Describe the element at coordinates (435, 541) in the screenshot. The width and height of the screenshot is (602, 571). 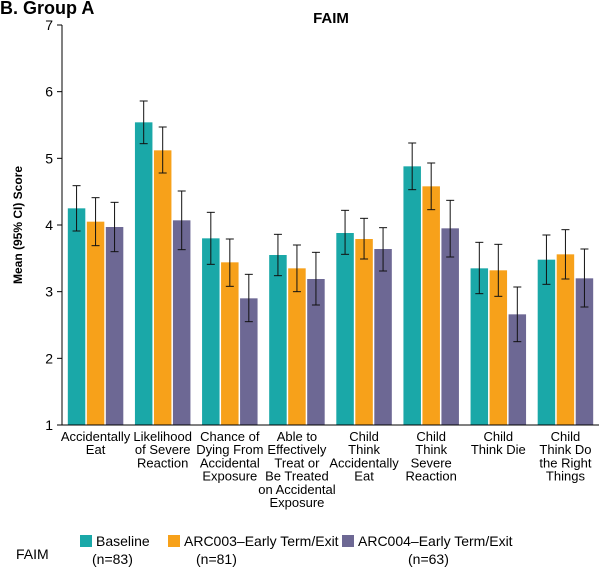
I see `legend-series-name: ARC004–Early Term/Exit` at that location.